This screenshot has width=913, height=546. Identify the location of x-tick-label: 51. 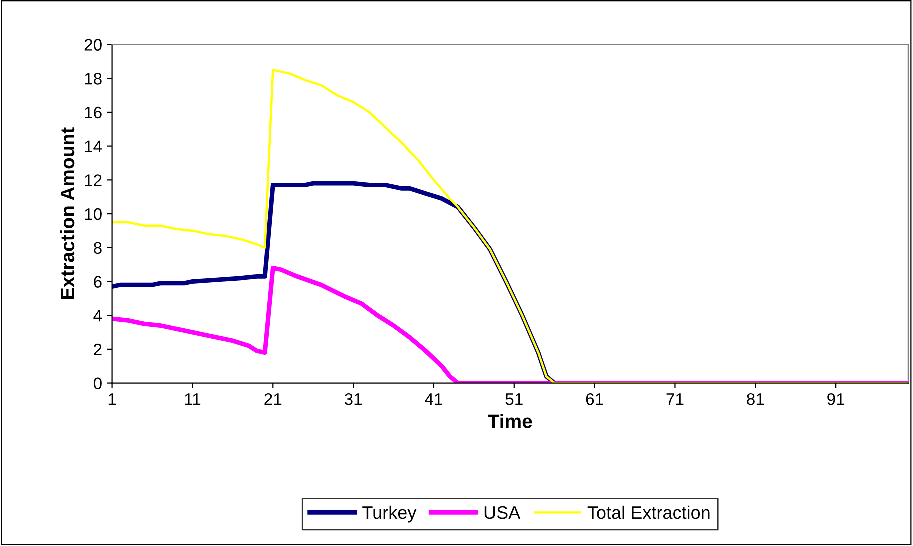
(514, 400).